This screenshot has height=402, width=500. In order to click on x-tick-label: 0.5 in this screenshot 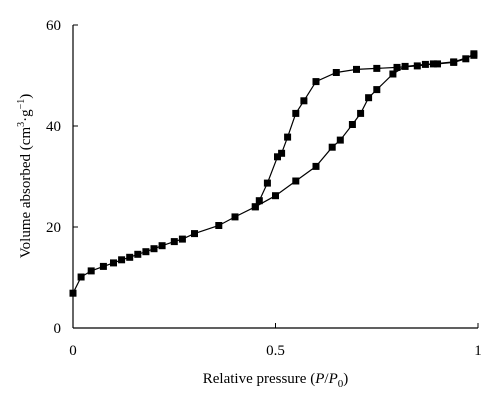, I will do `click(275, 351)`.